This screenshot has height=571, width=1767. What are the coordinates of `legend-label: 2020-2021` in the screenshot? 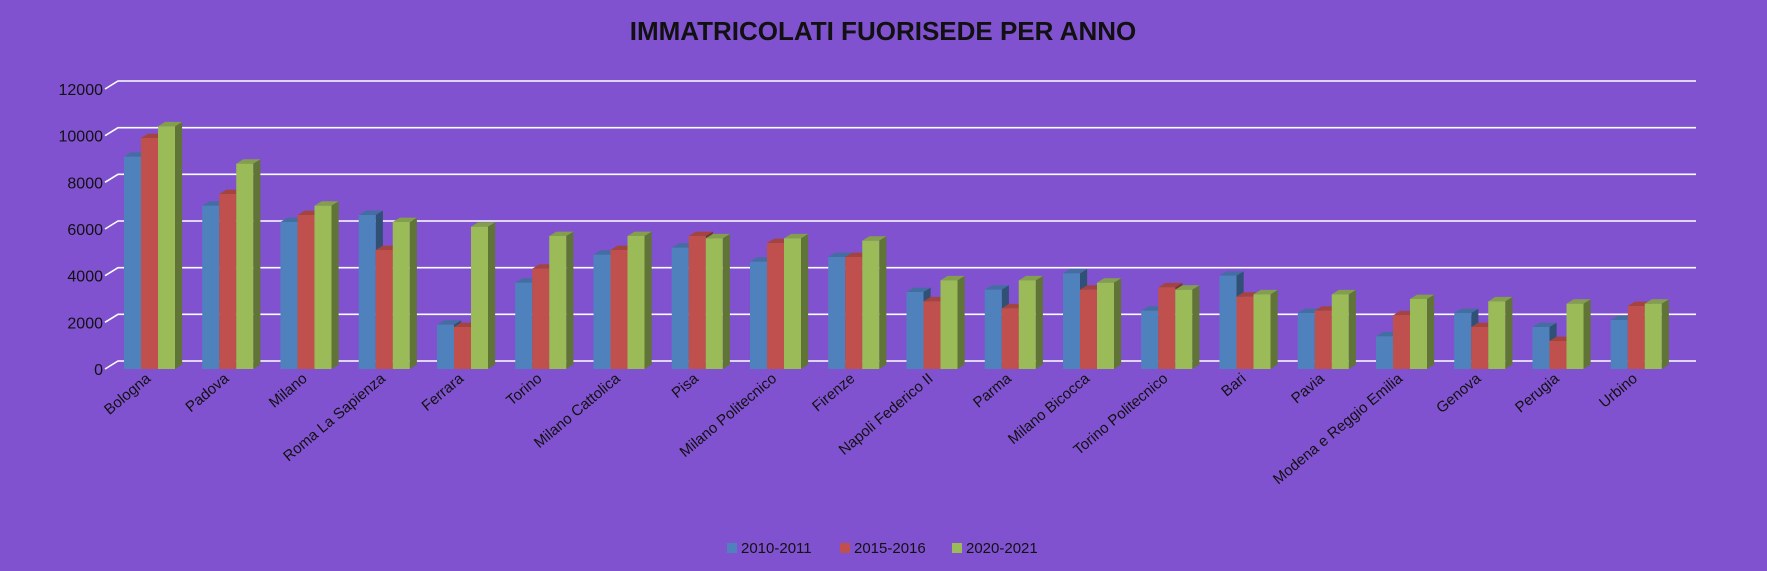 It's located at (1002, 548).